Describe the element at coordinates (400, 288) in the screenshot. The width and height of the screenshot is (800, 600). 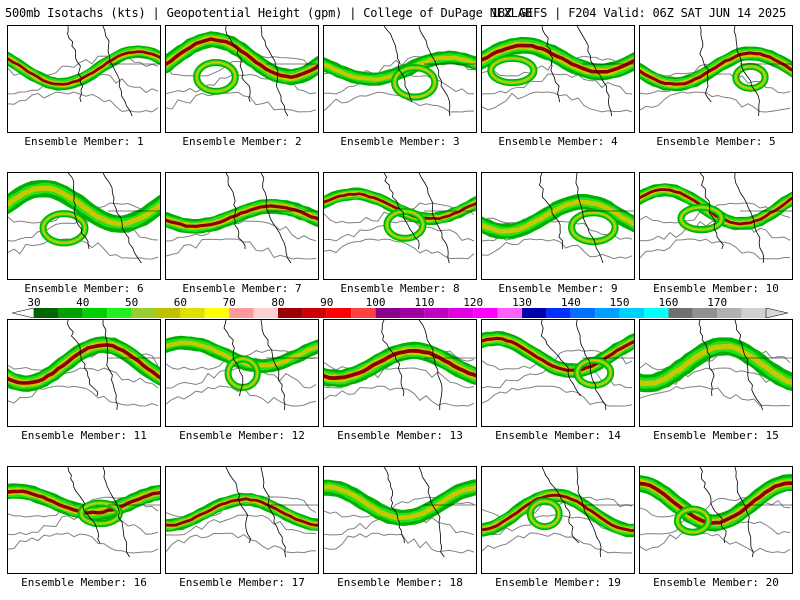
I see `member-label: Ensemble Member: 8` at that location.